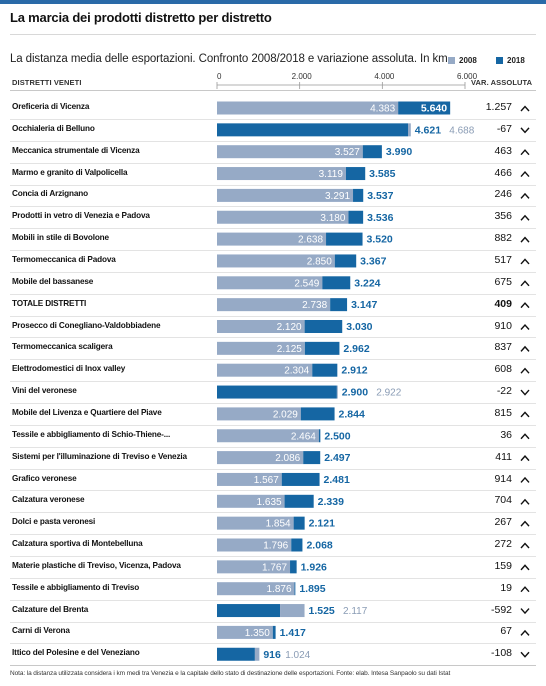 Image resolution: width=546 pixels, height=686 pixels. I want to click on variation-value: 1.257, so click(498, 107).